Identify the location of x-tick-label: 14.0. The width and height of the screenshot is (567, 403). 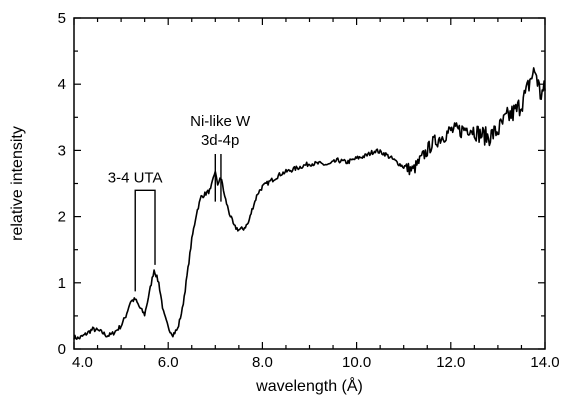
(544, 362).